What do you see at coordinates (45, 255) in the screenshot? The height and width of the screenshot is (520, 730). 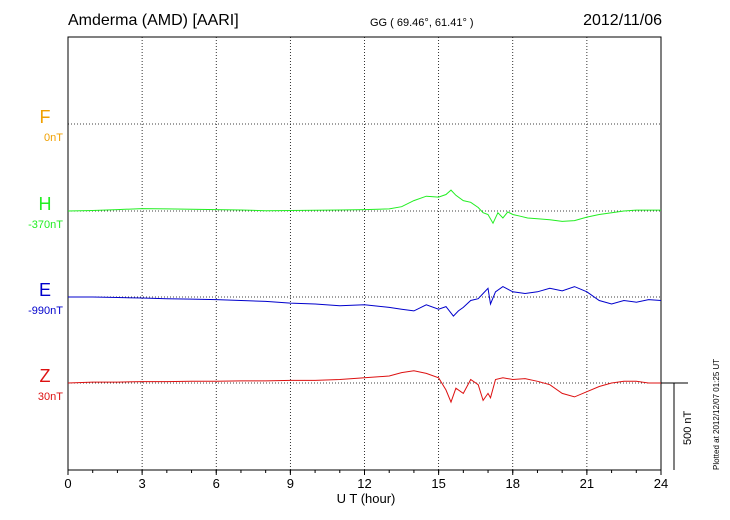 I see `series-labels: F 0nT H -370nT E -990nT Z 30nT` at bounding box center [45, 255].